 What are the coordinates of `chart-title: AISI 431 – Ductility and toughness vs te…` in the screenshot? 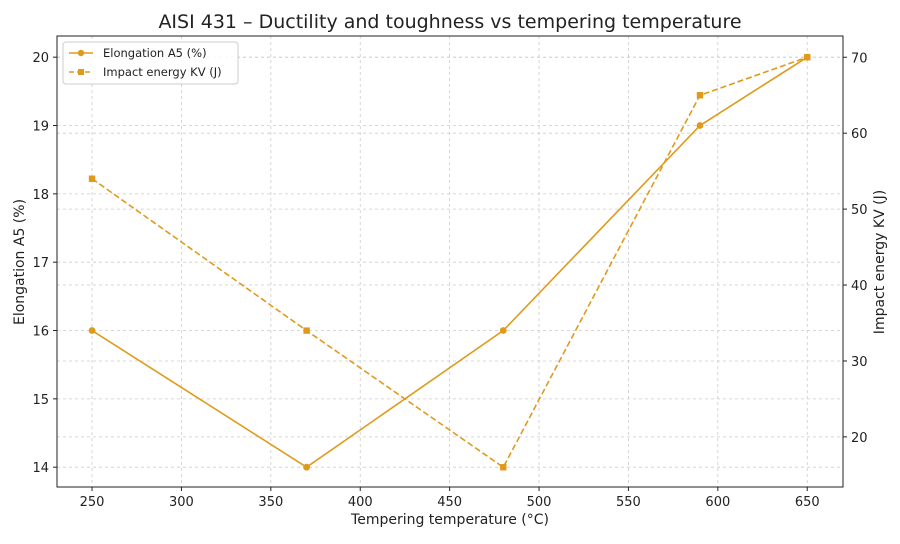 It's located at (449, 22).